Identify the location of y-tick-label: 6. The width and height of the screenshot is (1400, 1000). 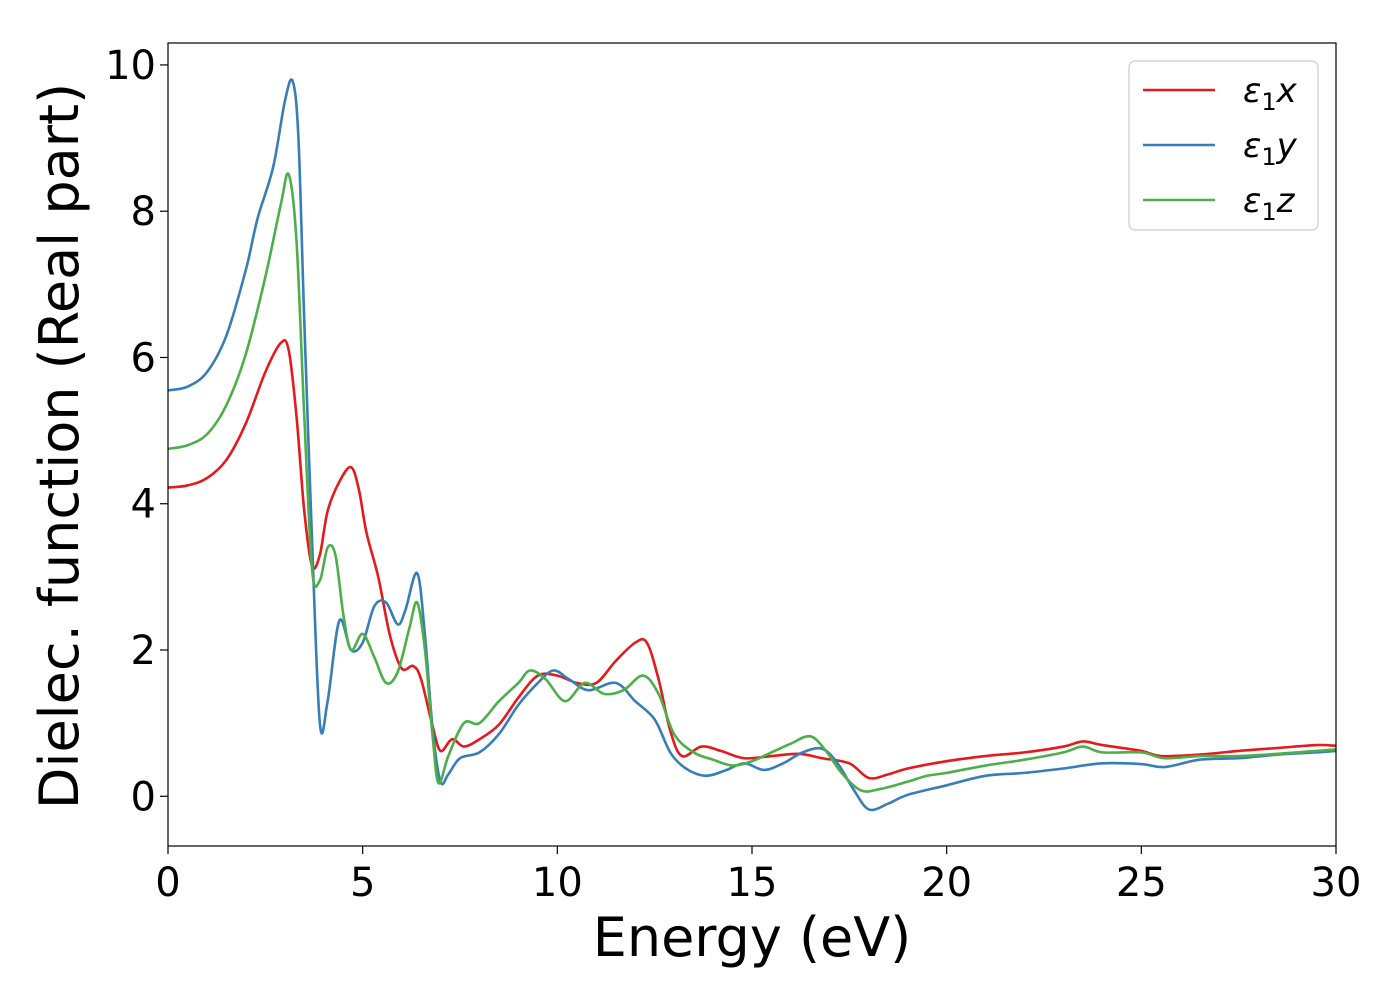
(143, 358).